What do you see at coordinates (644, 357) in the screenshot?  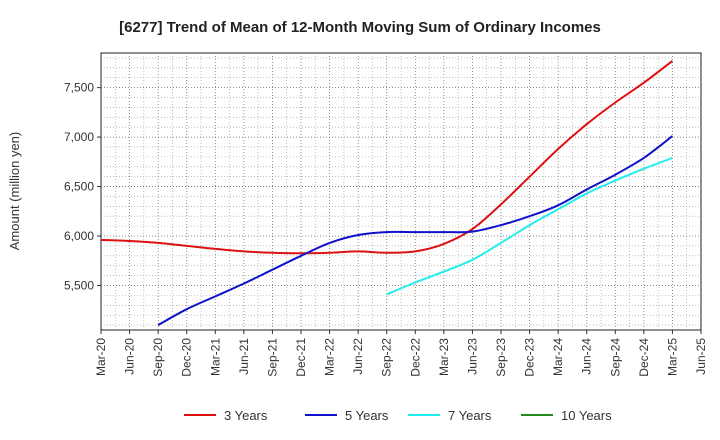 I see `x-tick-label: Dec-24` at bounding box center [644, 357].